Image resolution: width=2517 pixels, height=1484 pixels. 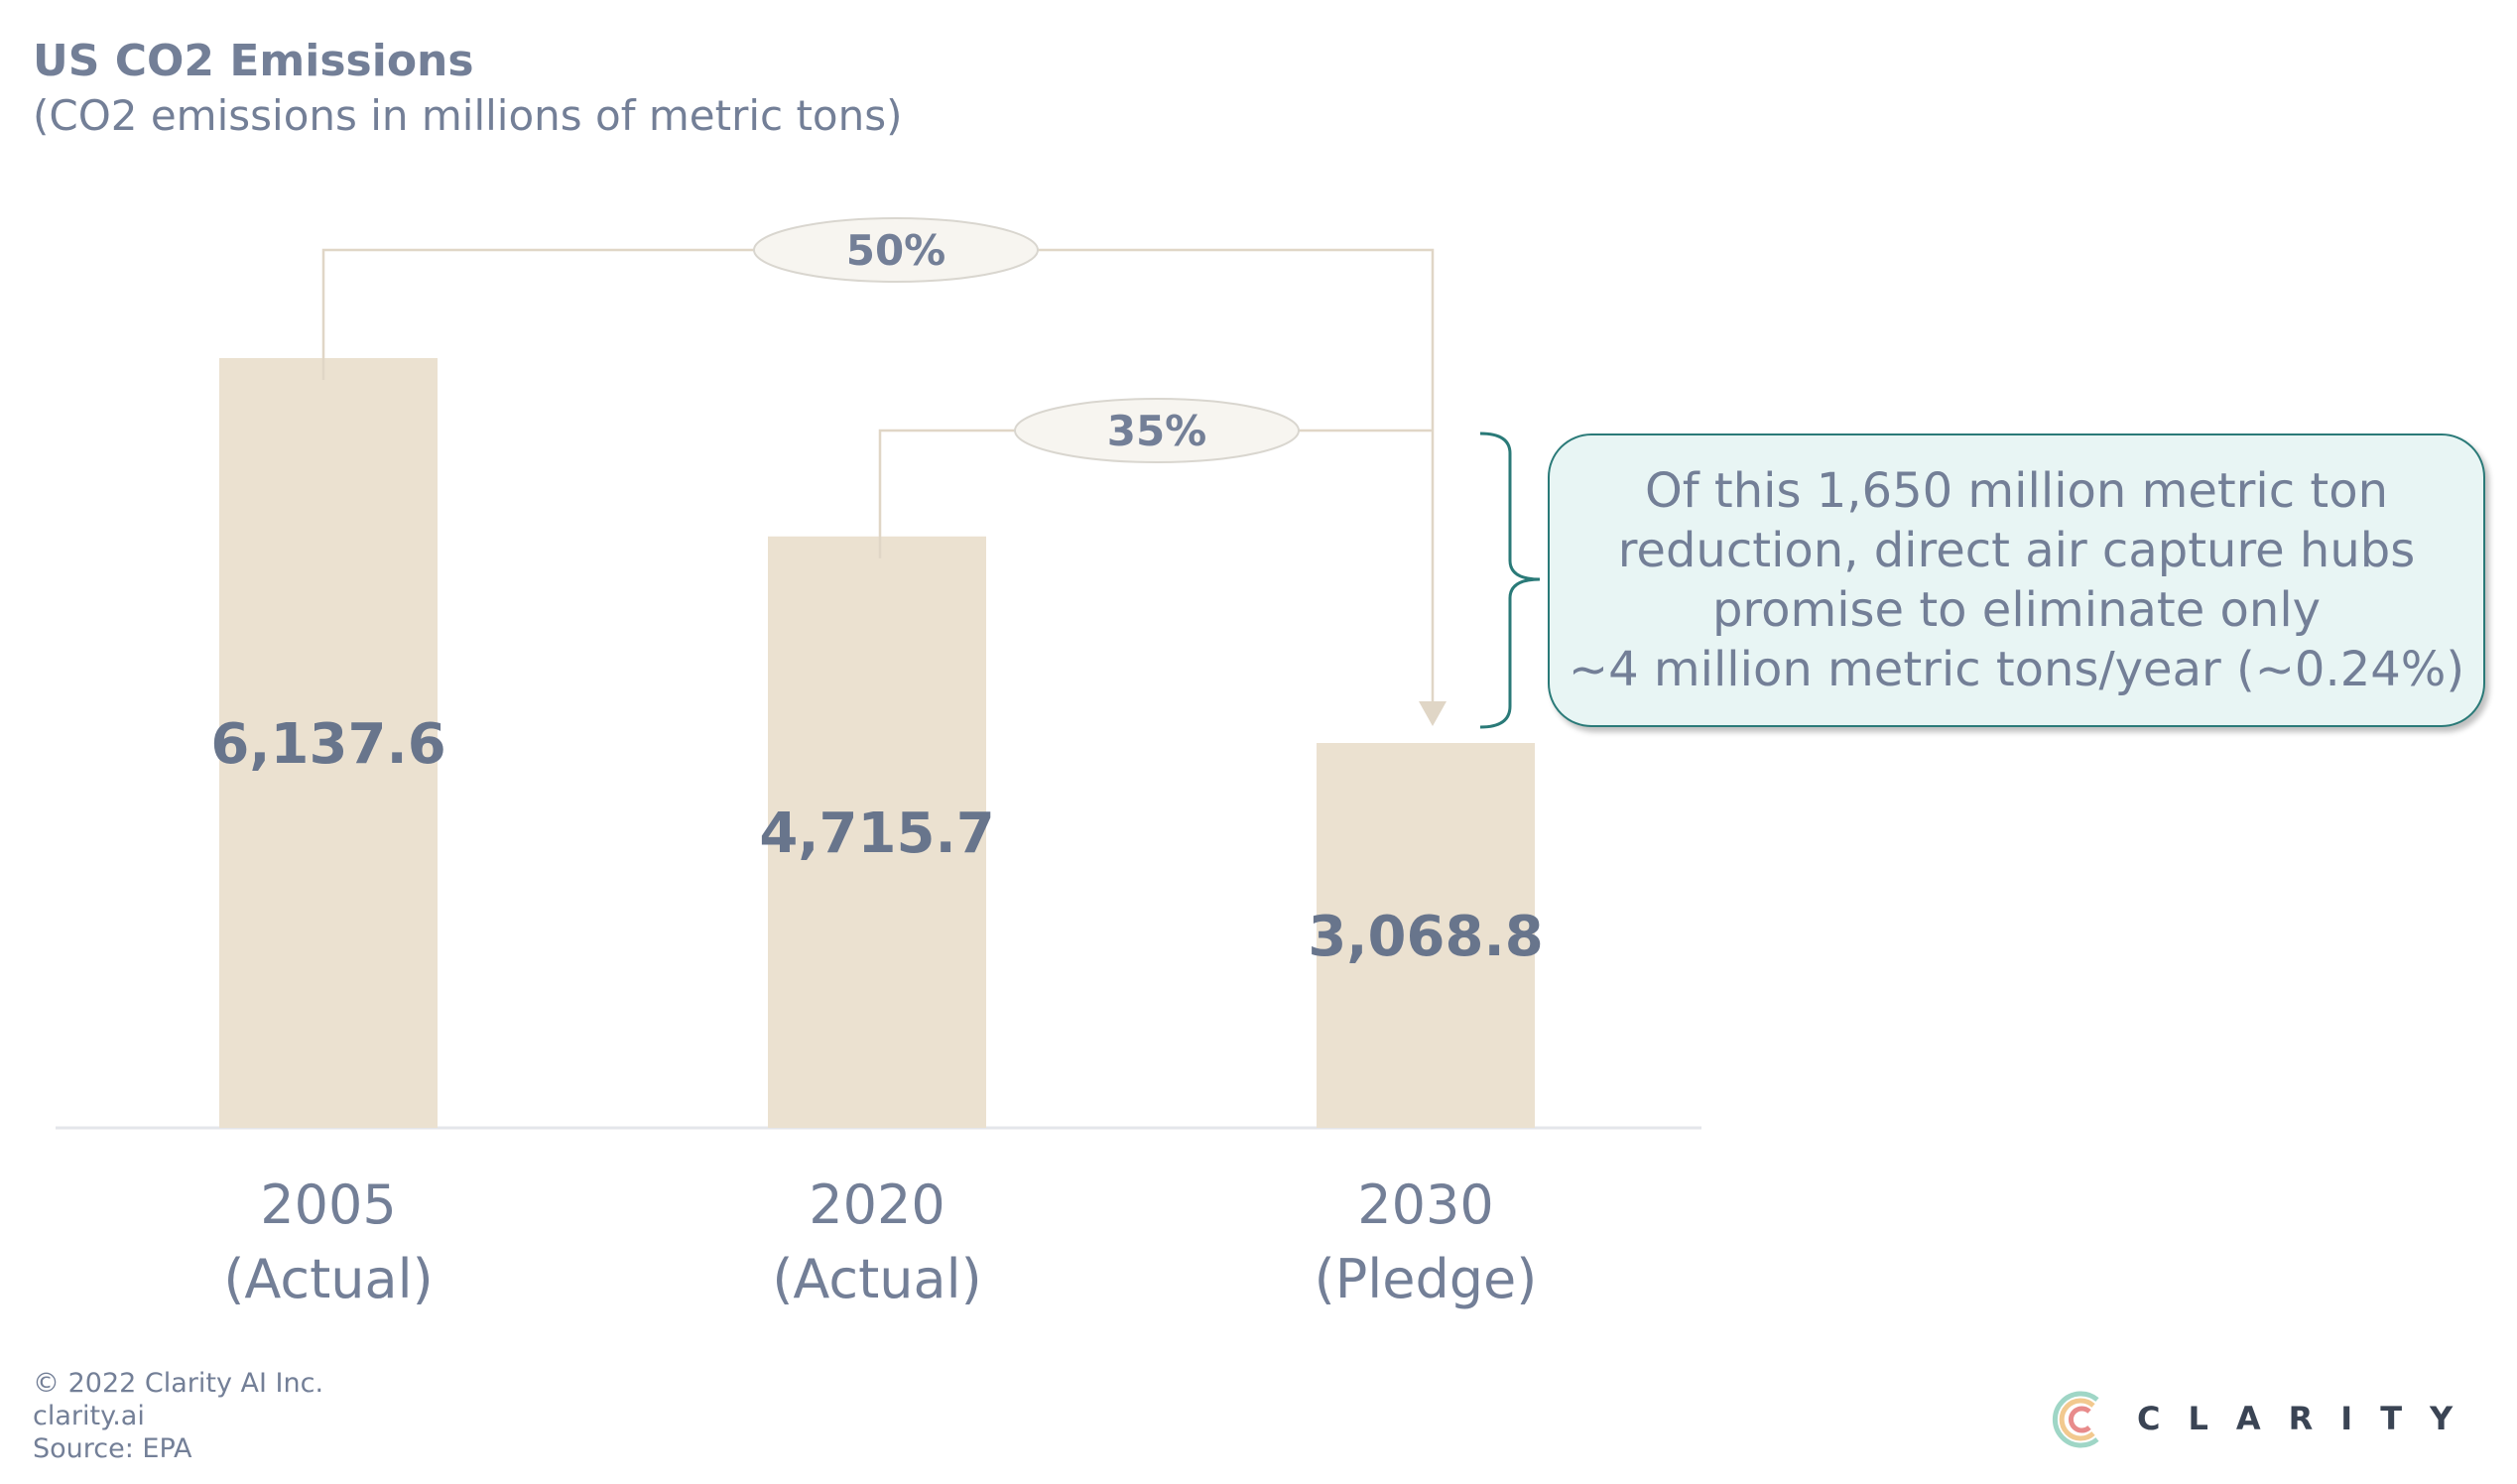 I want to click on x-tick-label-year: 2020, so click(x=876, y=1205).